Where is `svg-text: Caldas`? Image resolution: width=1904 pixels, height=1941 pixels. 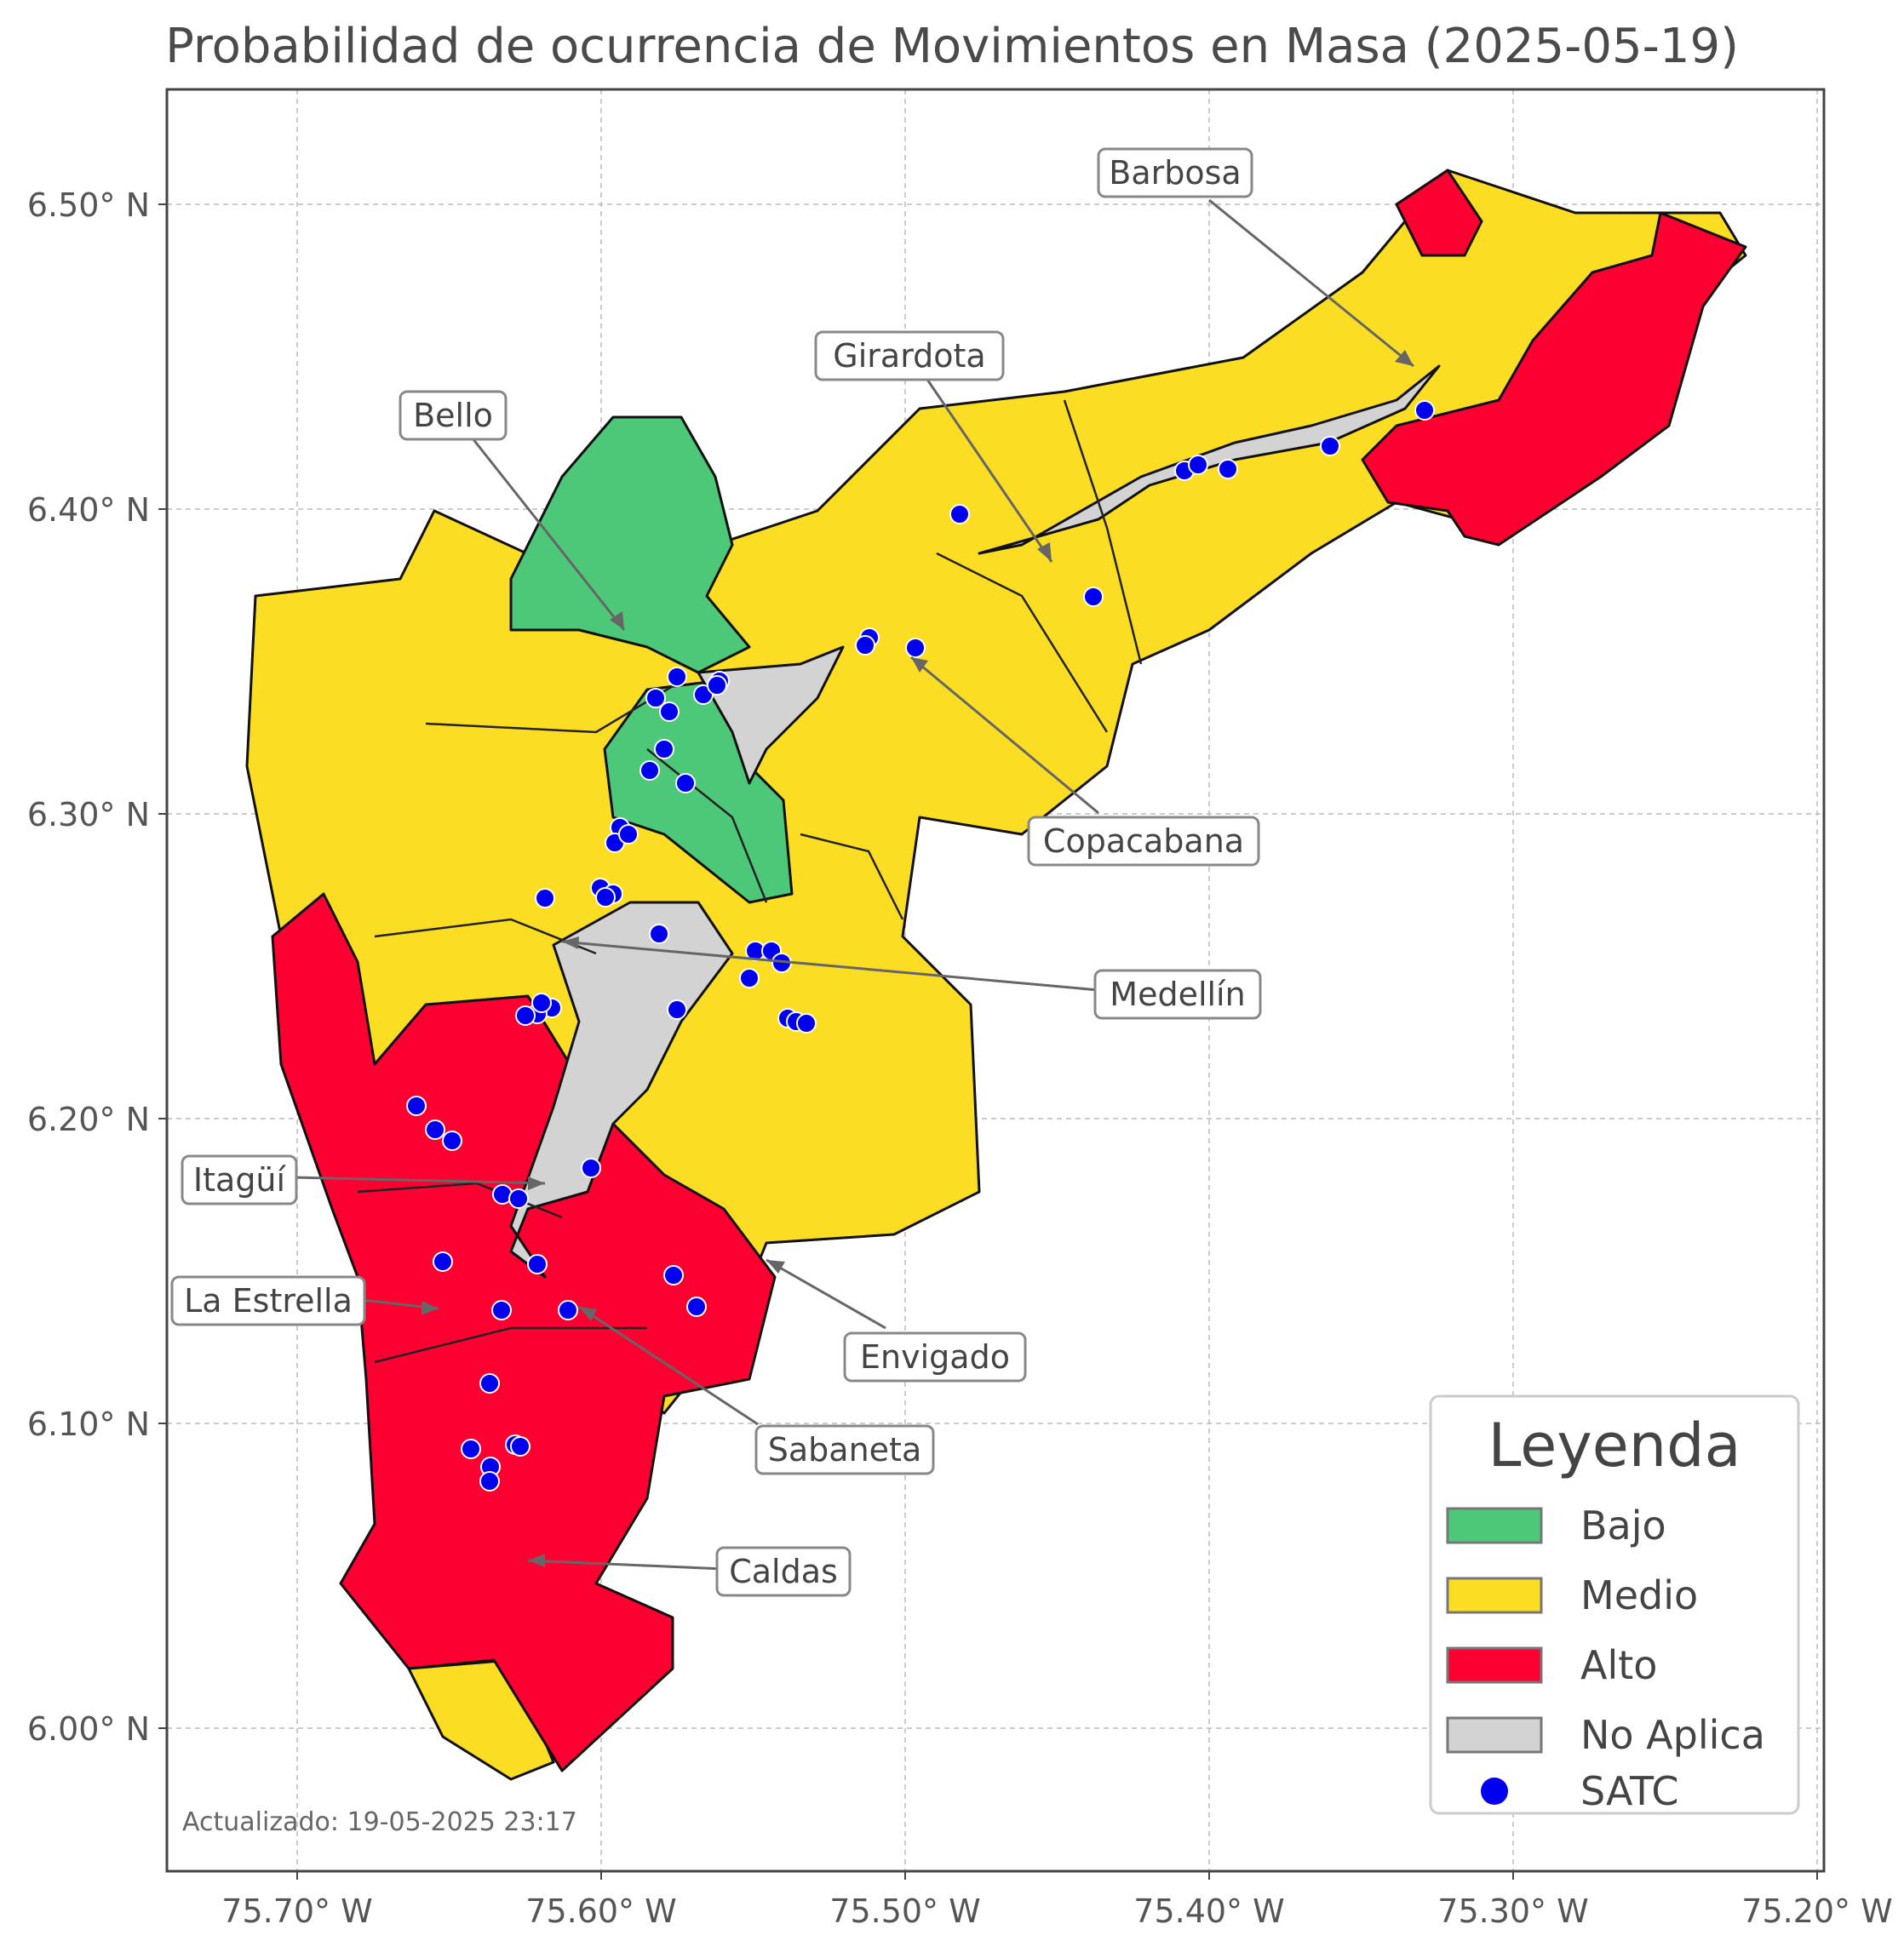 svg-text: Caldas is located at coordinates (784, 1571).